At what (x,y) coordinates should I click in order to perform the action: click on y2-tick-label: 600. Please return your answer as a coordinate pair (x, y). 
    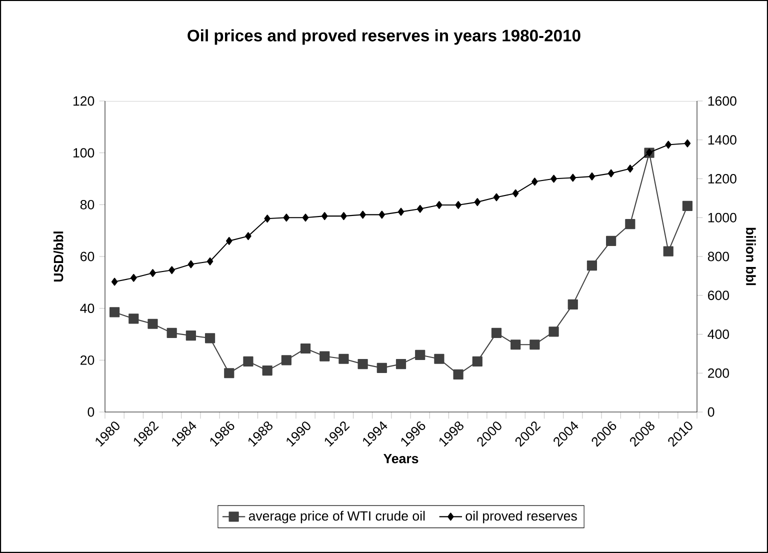
    Looking at the image, I should click on (719, 295).